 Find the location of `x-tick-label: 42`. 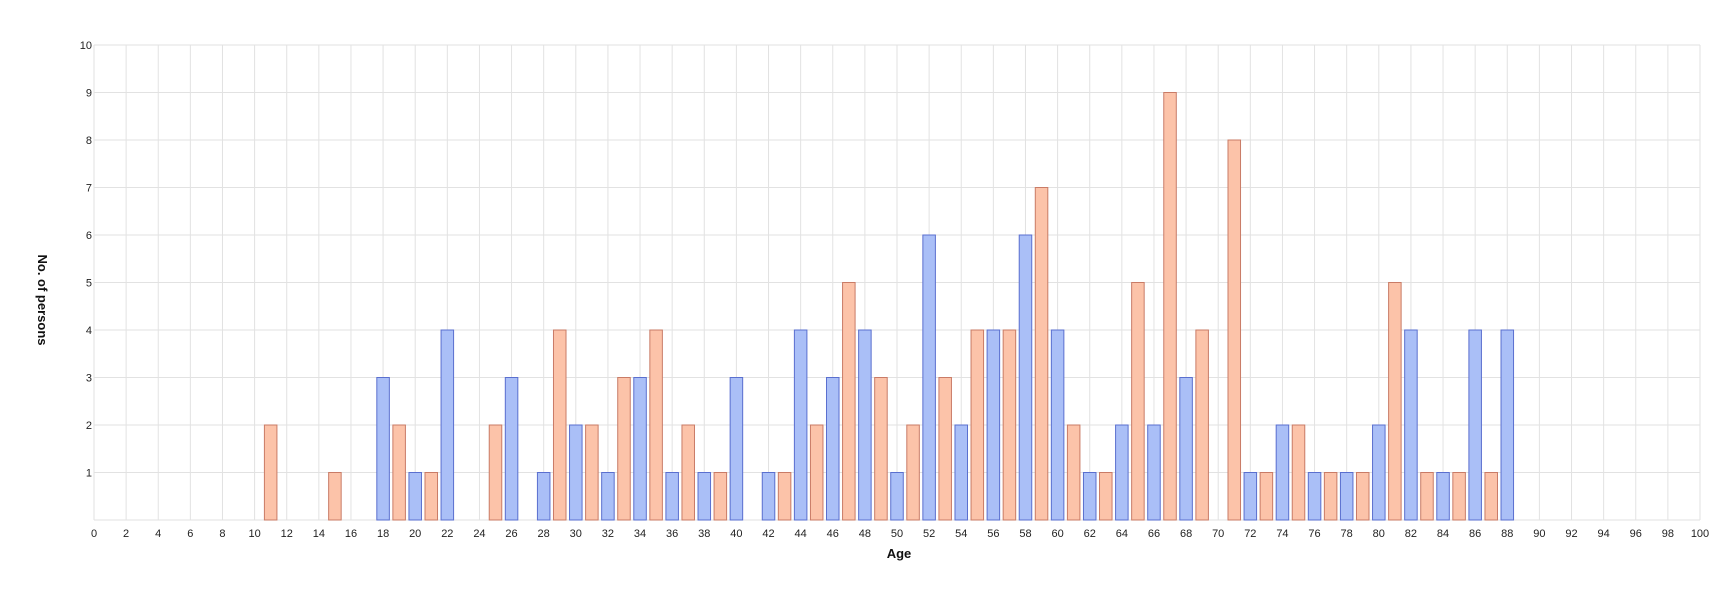

x-tick-label: 42 is located at coordinates (768, 534).